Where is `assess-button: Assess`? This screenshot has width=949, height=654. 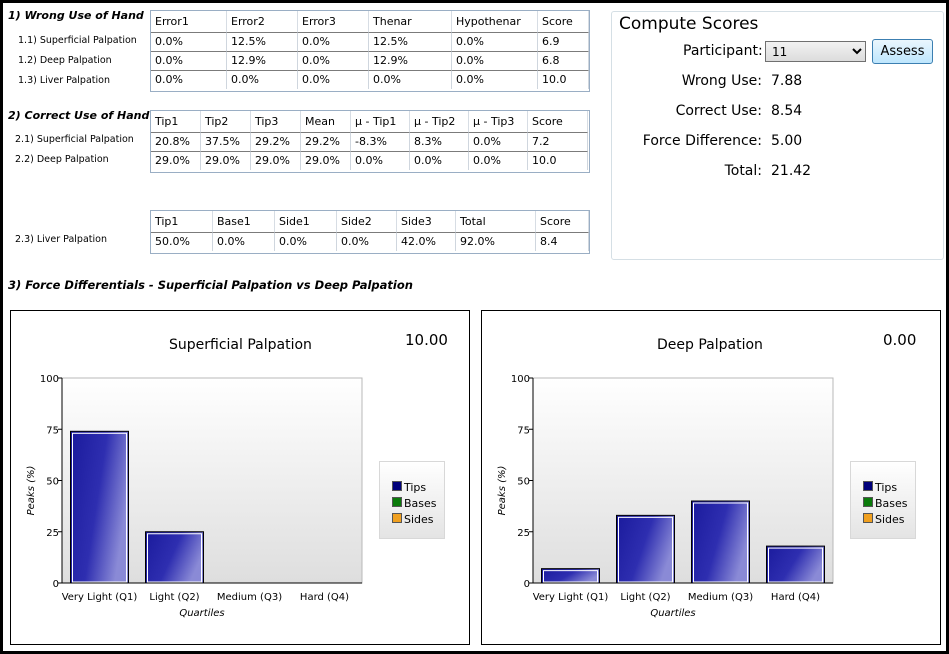
assess-button: Assess is located at coordinates (902, 51).